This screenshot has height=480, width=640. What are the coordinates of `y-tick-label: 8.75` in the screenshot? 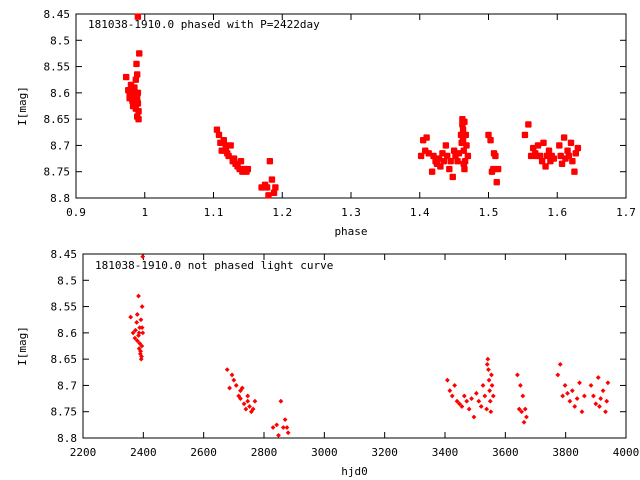 It's located at (57, 172).